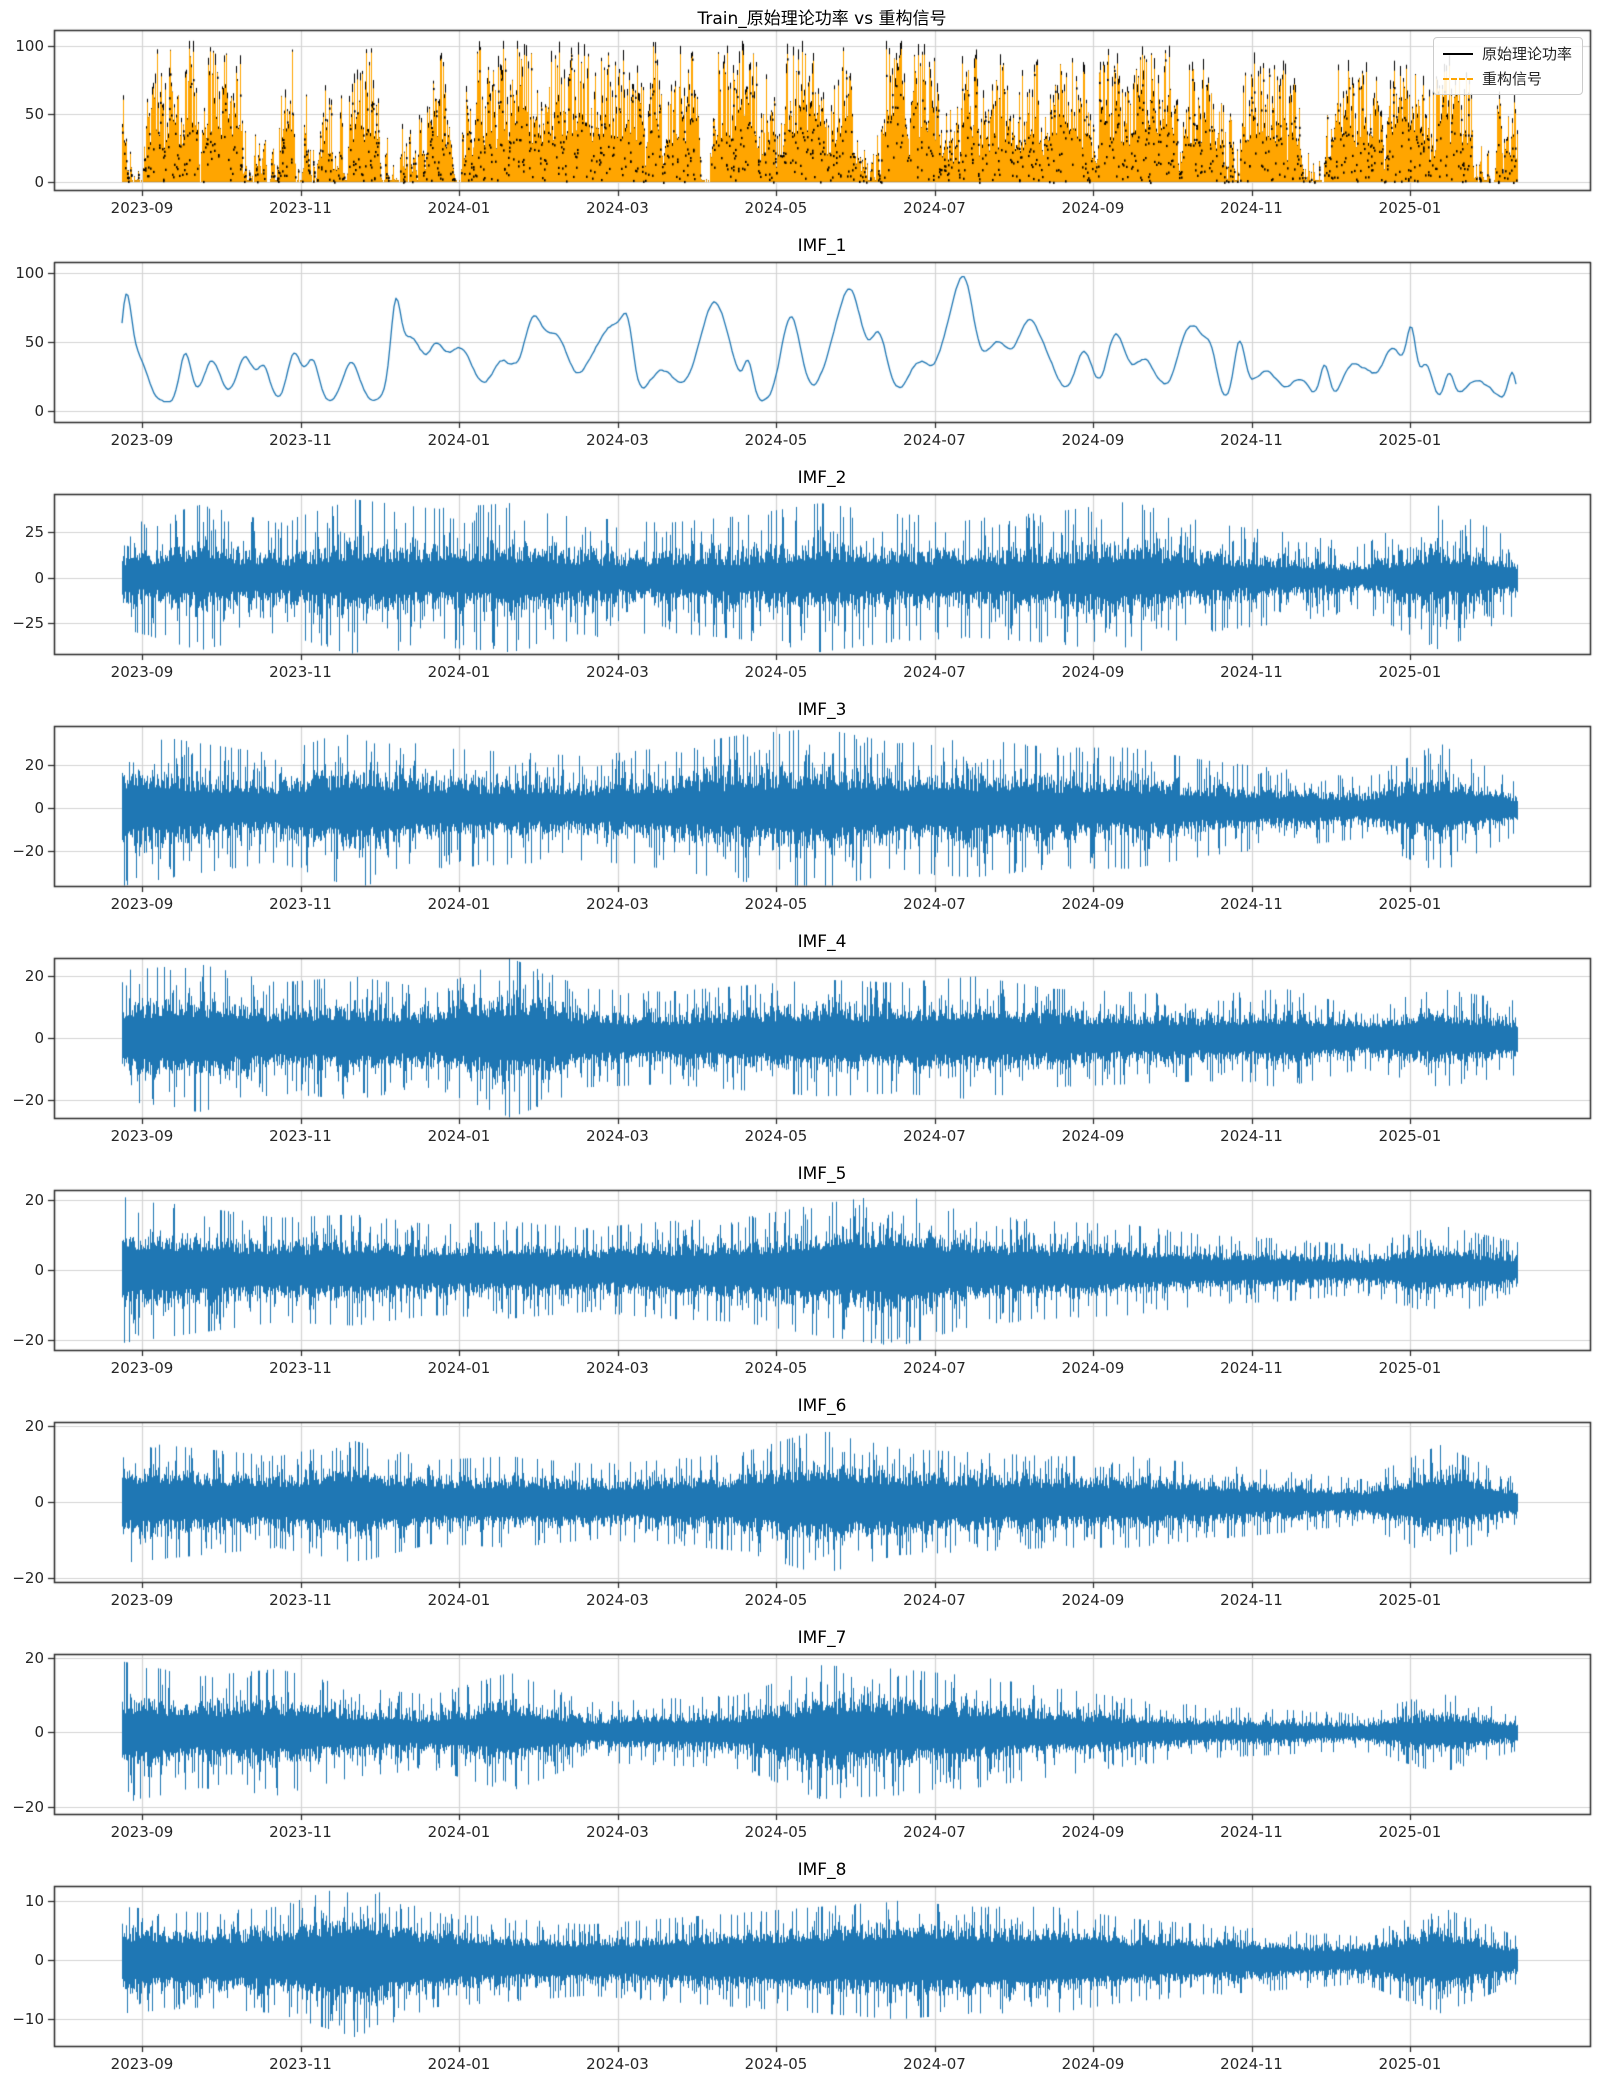 This screenshot has height=2086, width=1600. I want to click on subplot-title: IMF_5, so click(822, 1174).